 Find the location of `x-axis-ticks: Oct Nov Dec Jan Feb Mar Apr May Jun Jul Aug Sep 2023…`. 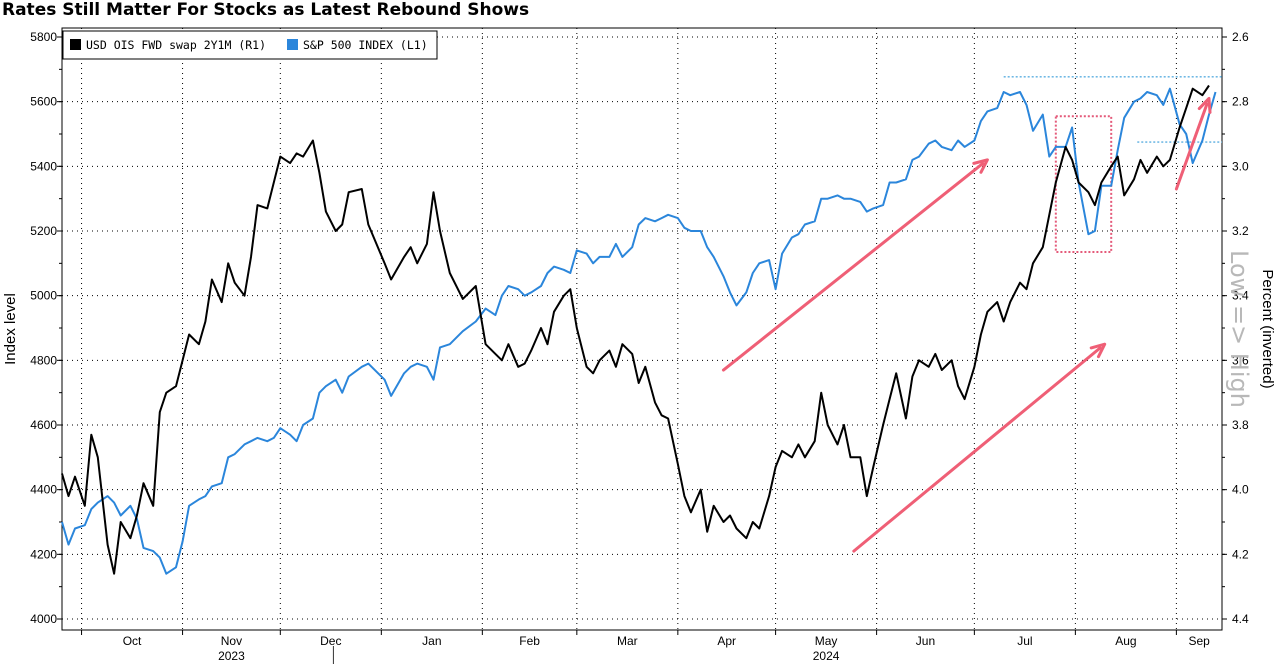

x-axis-ticks: Oct Nov Dec Jan Feb Mar Apr May Jun Jul Aug Sep 2023… is located at coordinates (646, 647).